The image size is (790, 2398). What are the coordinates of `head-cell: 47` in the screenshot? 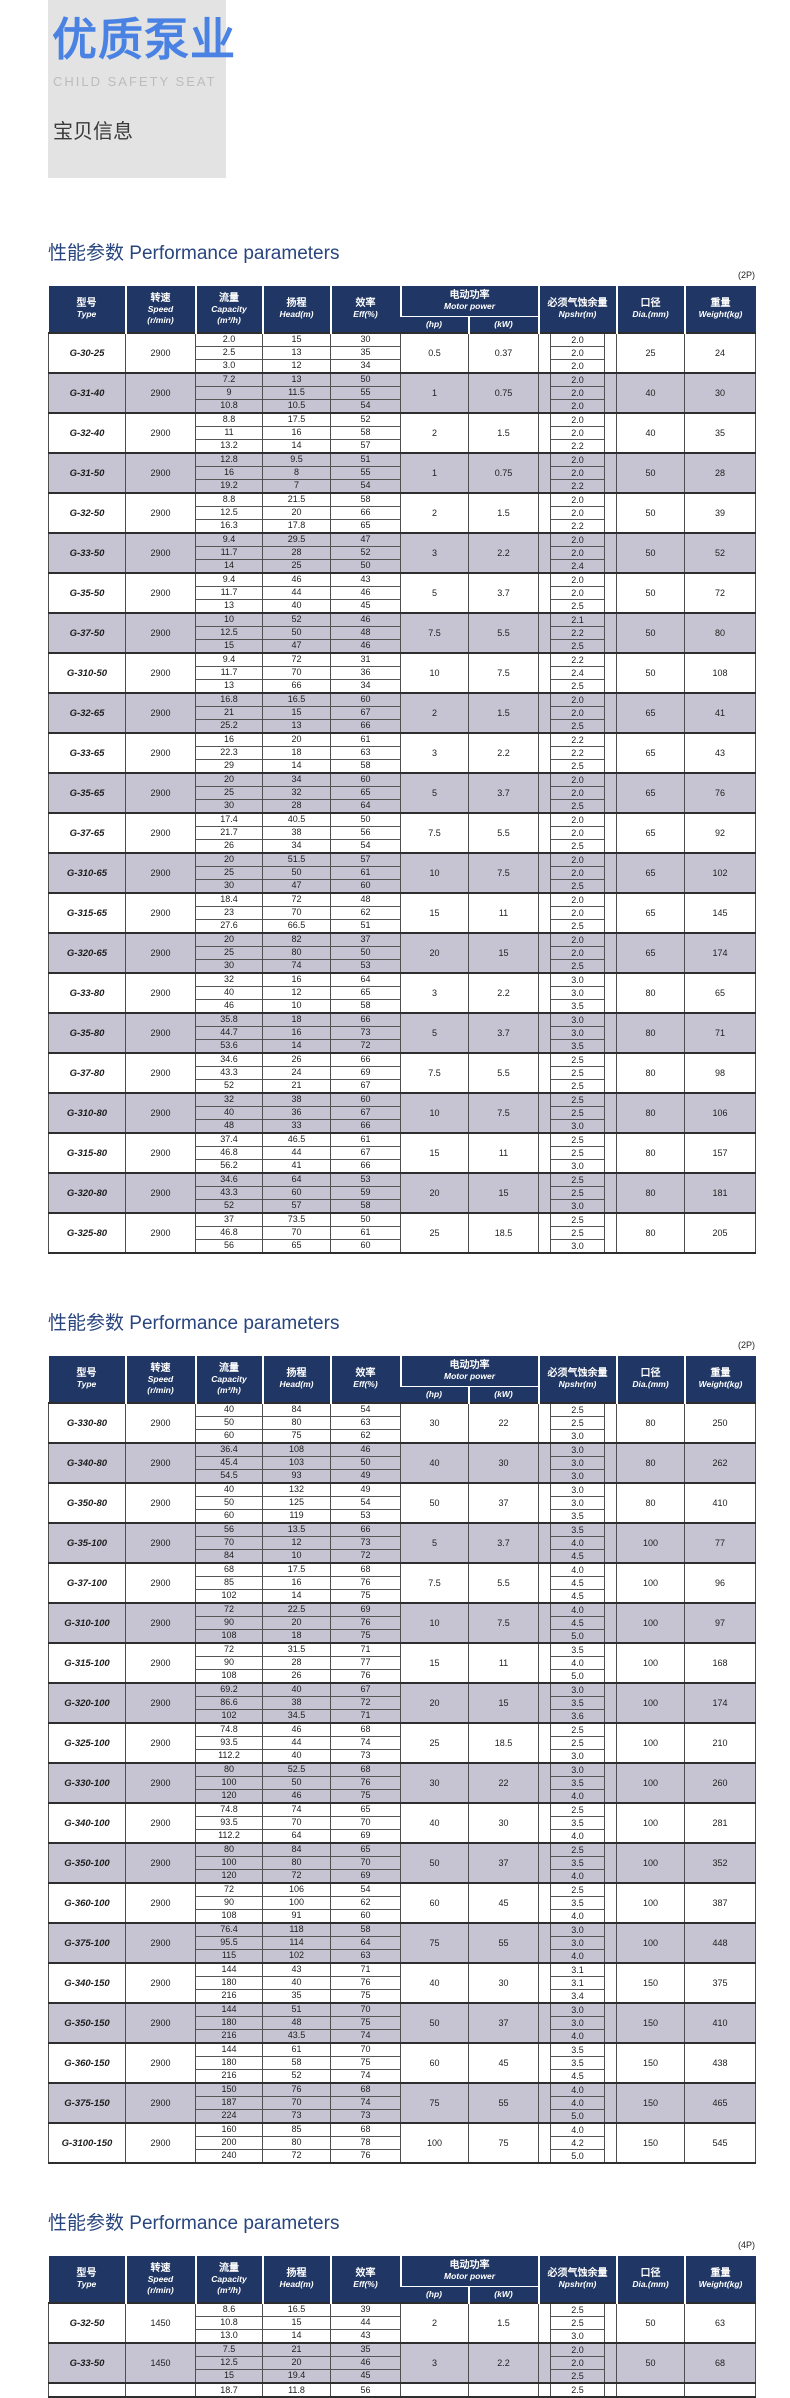 It's located at (296, 885).